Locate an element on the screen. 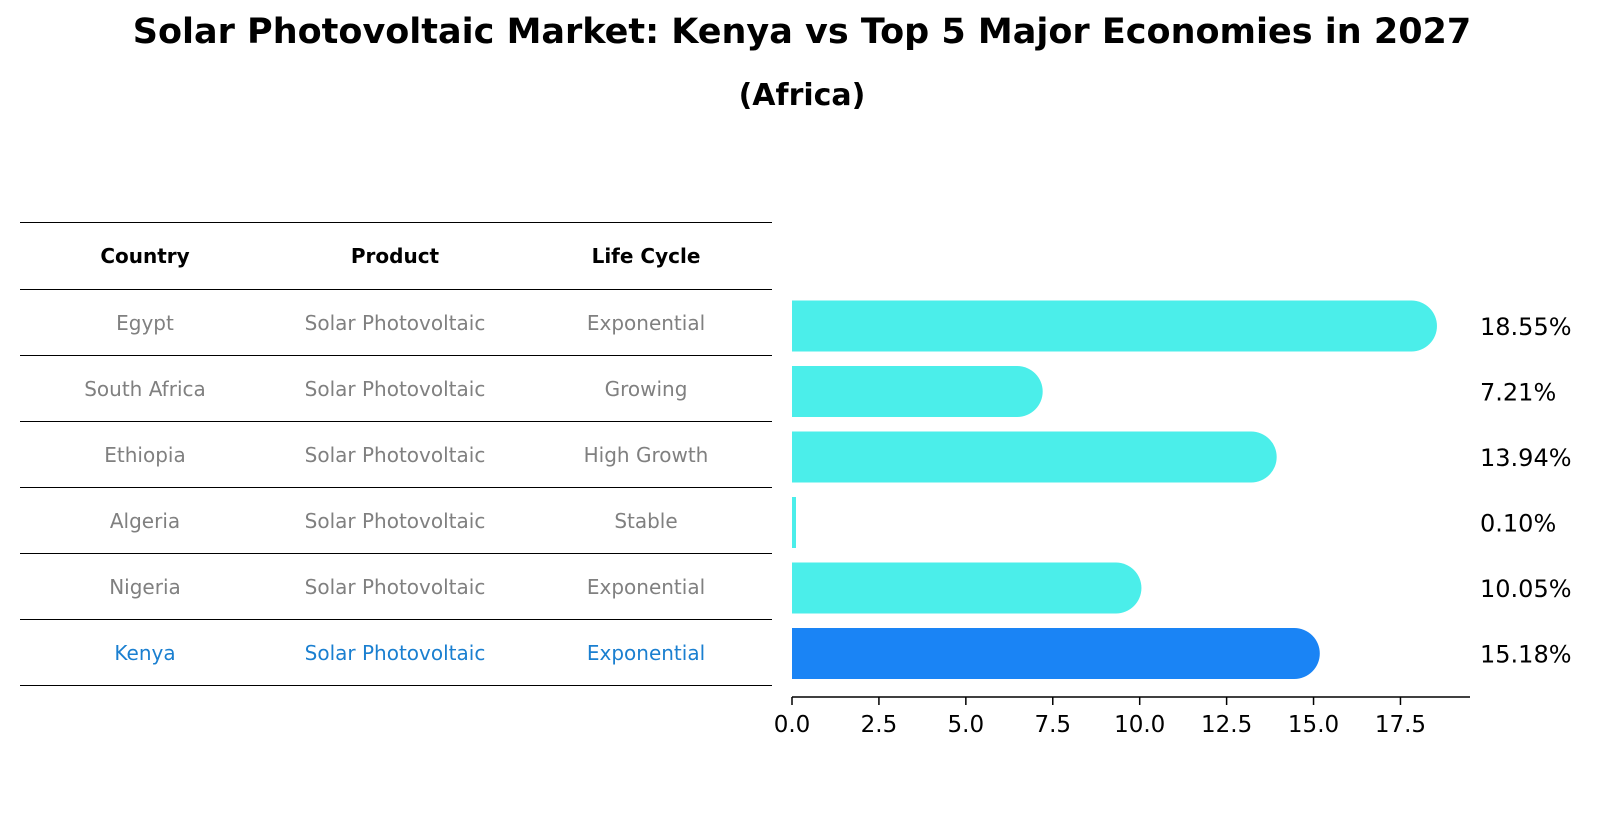 The width and height of the screenshot is (1604, 823). x-tick-label: 2.5 is located at coordinates (879, 725).